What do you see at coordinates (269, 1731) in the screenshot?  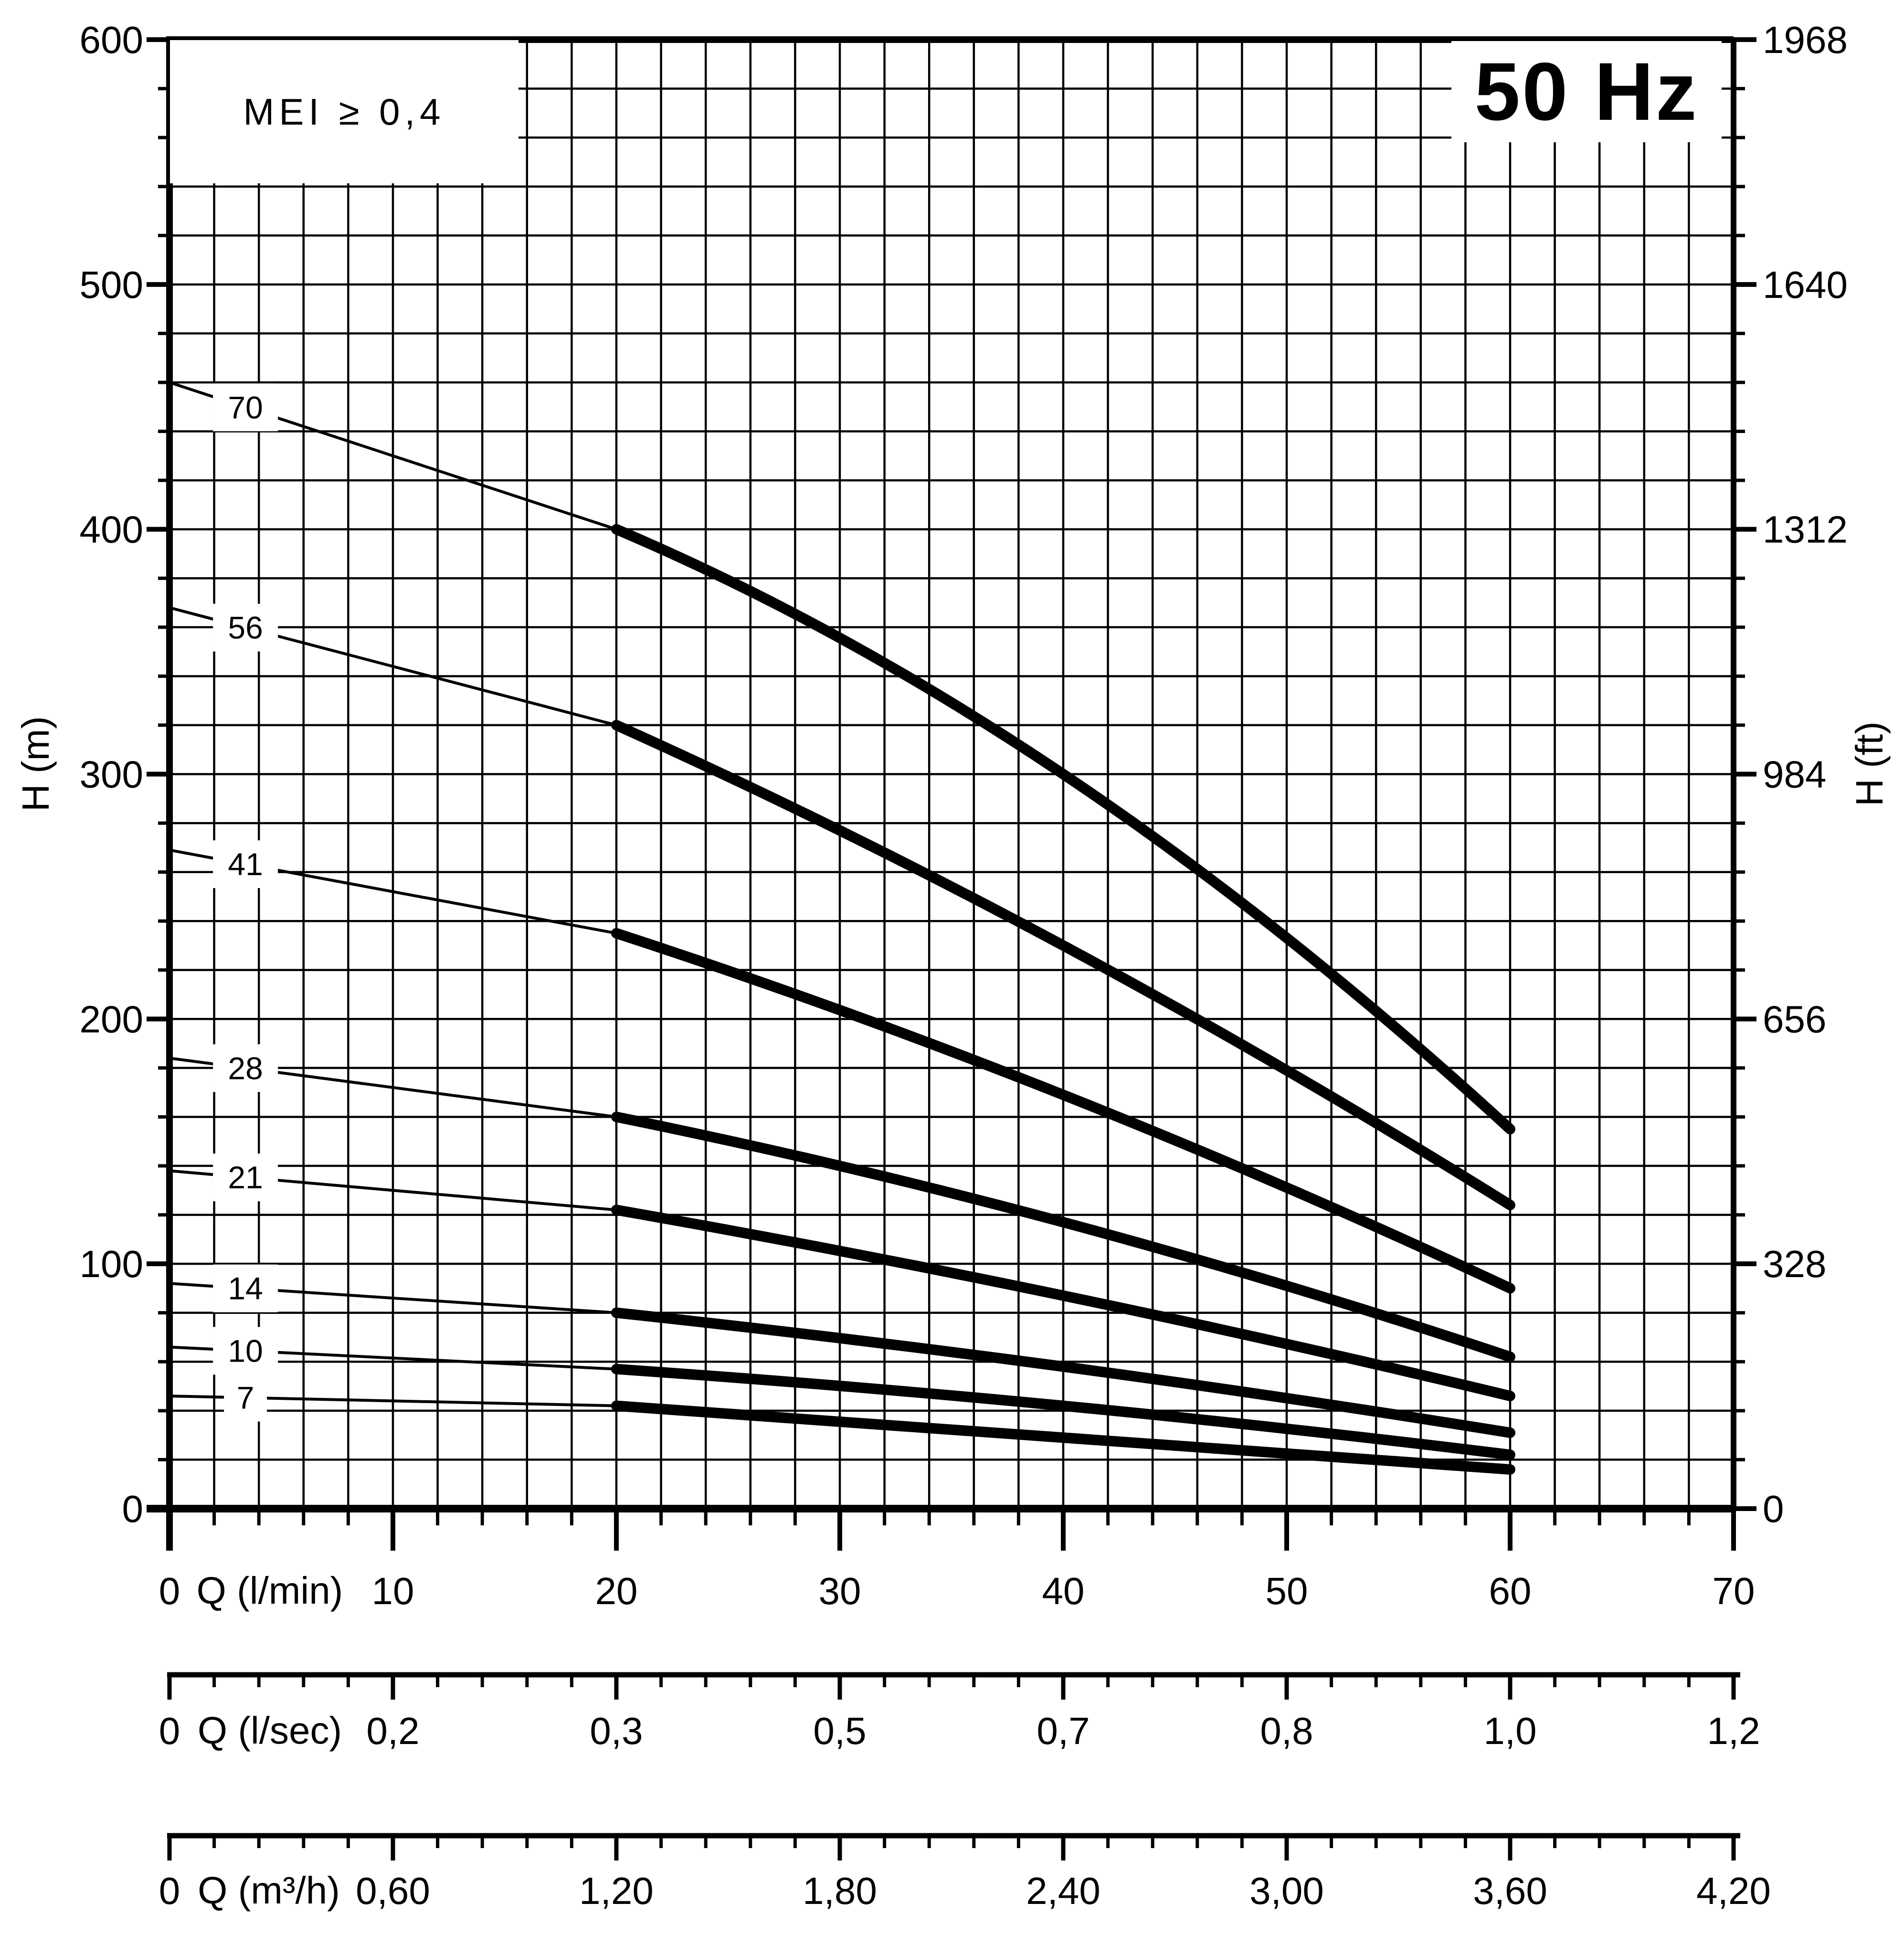 I see `x-axis-lsec-title: Q (l/sec)` at bounding box center [269, 1731].